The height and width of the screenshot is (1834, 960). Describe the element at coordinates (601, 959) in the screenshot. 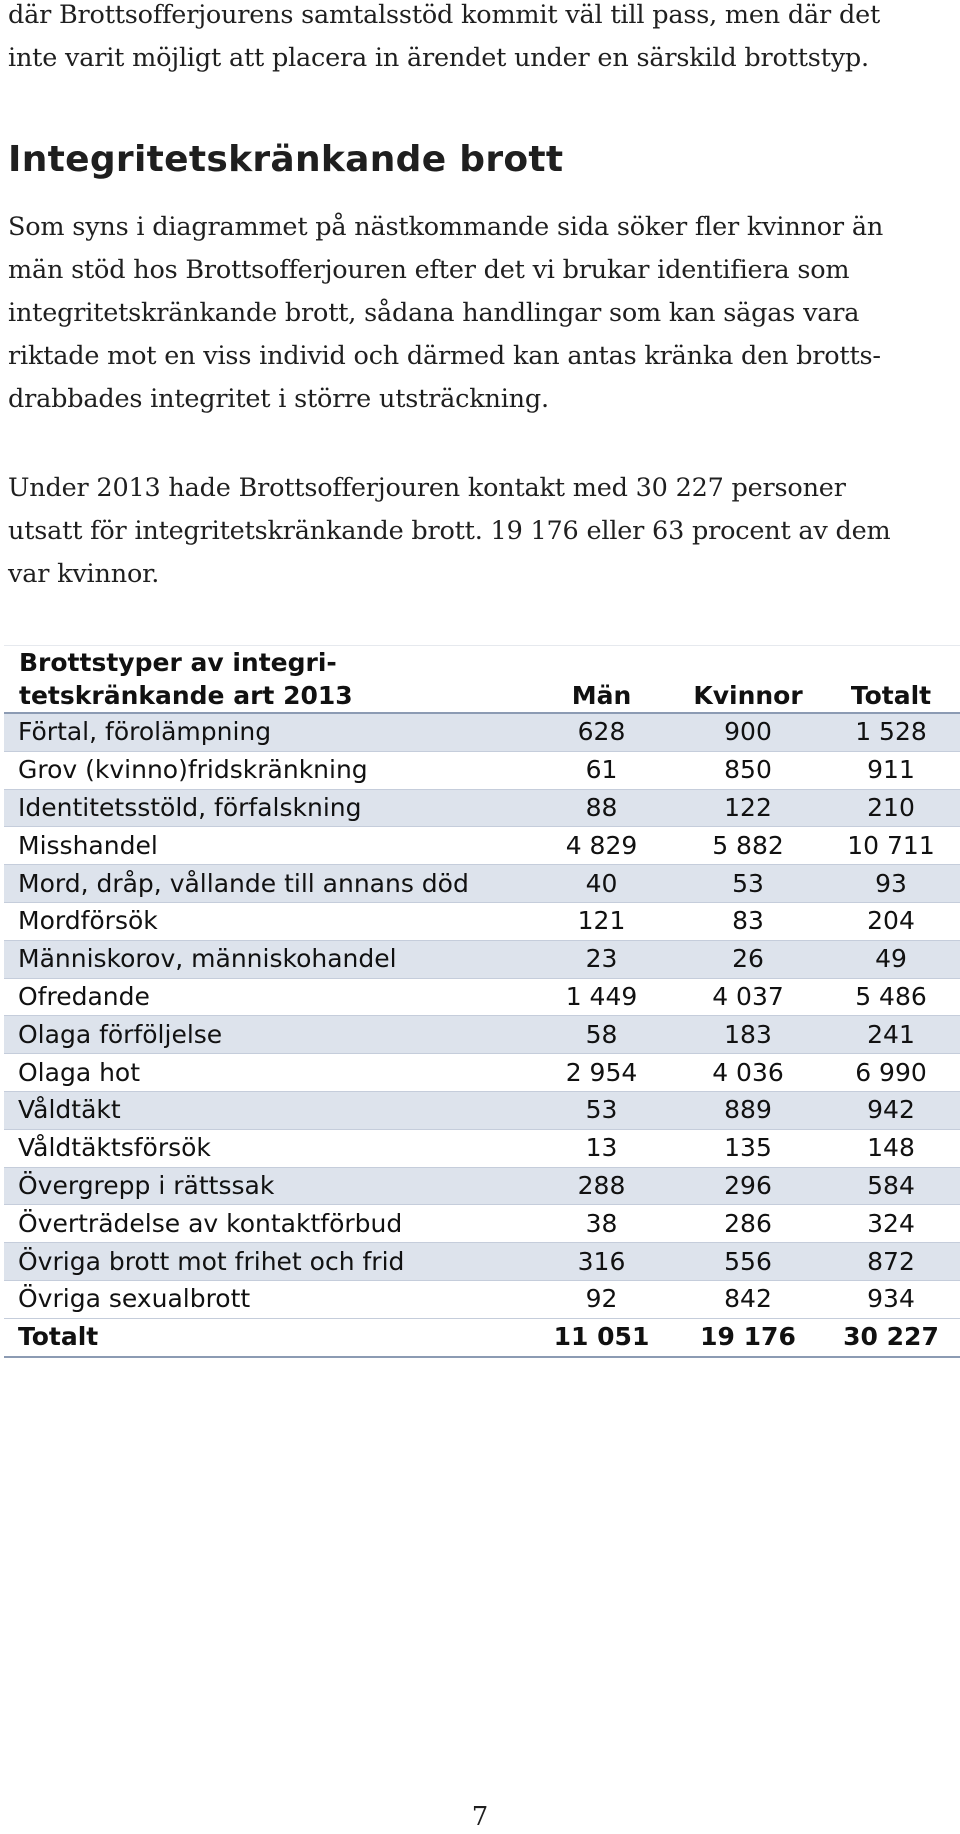

I see `man-value-cell: 23` at that location.